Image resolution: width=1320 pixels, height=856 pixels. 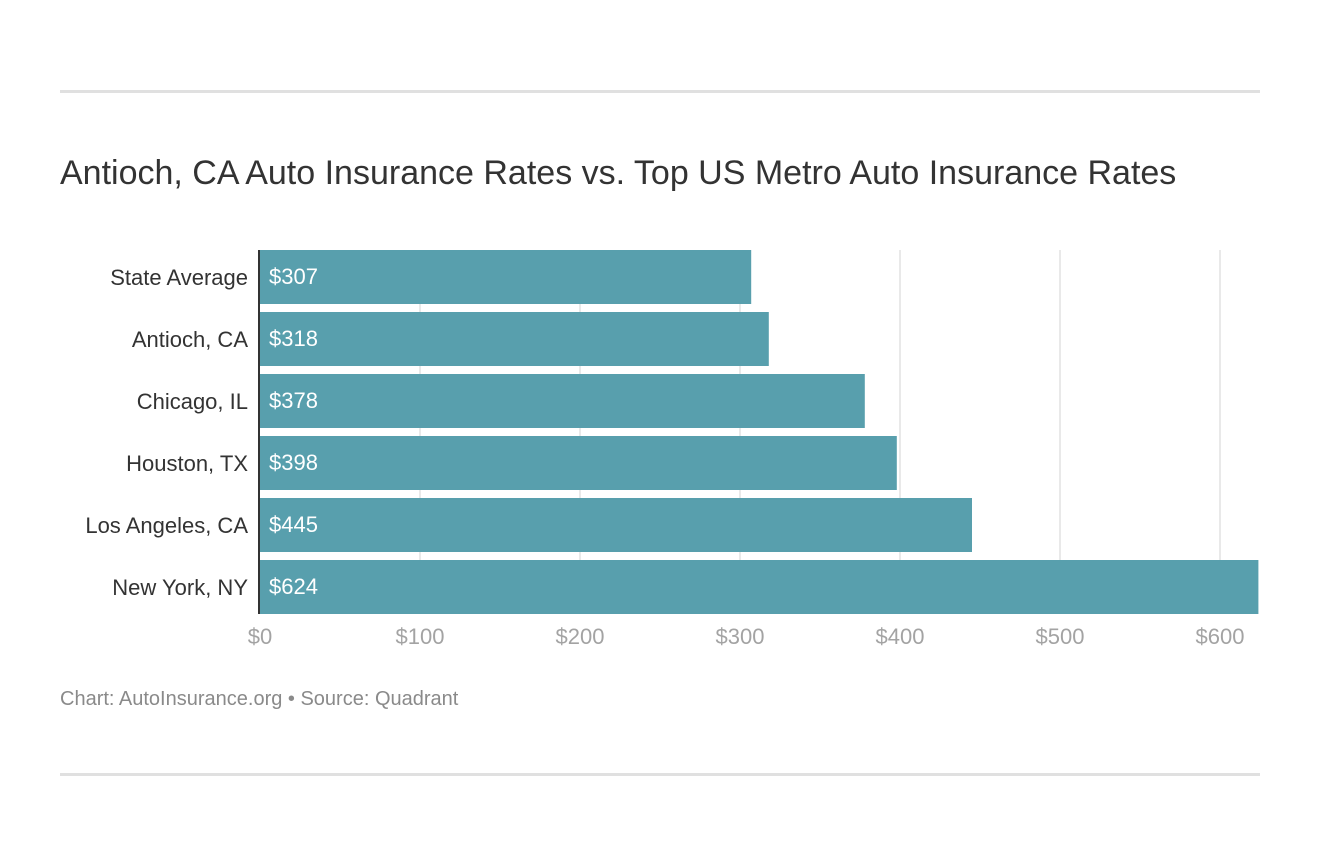 I want to click on bar-value-label: $445, so click(x=293, y=524).